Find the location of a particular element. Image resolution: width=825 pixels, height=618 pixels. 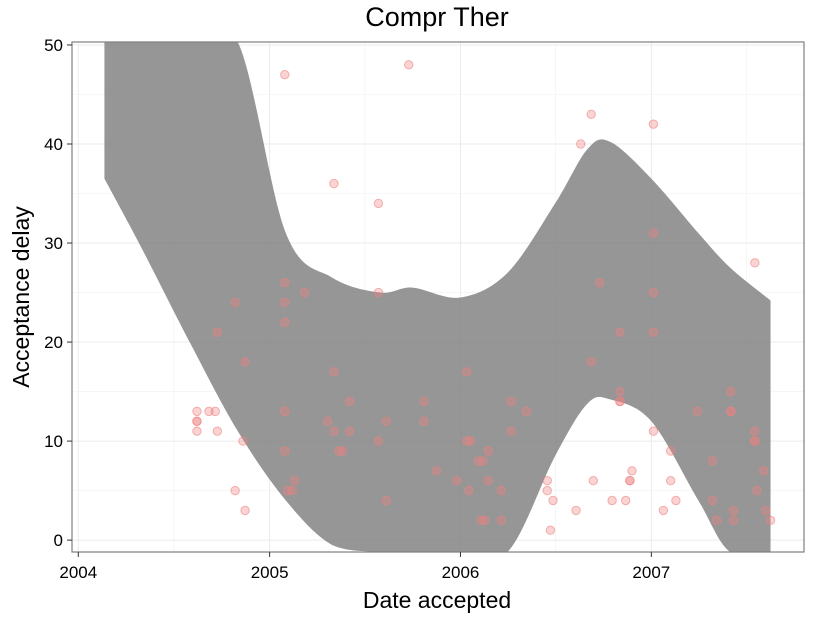

y-tick-label: 10 is located at coordinates (53, 441).